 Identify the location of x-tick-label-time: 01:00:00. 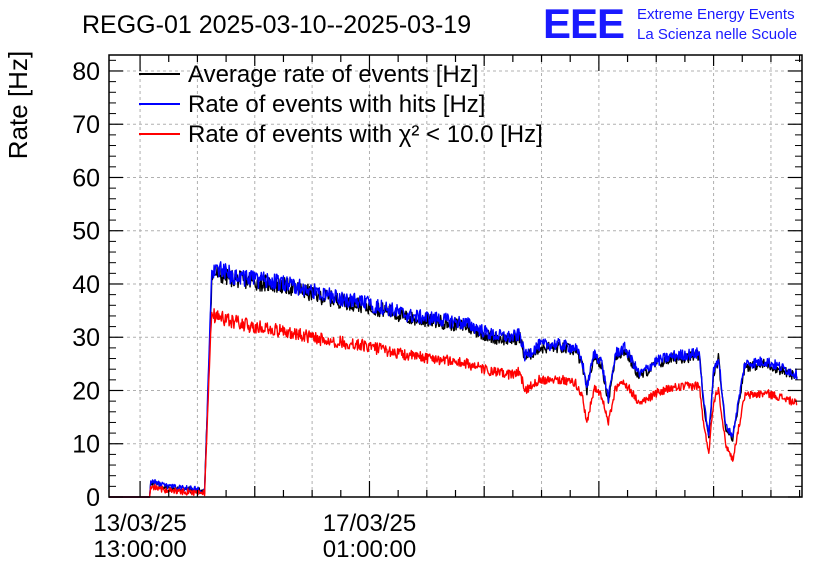
(369, 549).